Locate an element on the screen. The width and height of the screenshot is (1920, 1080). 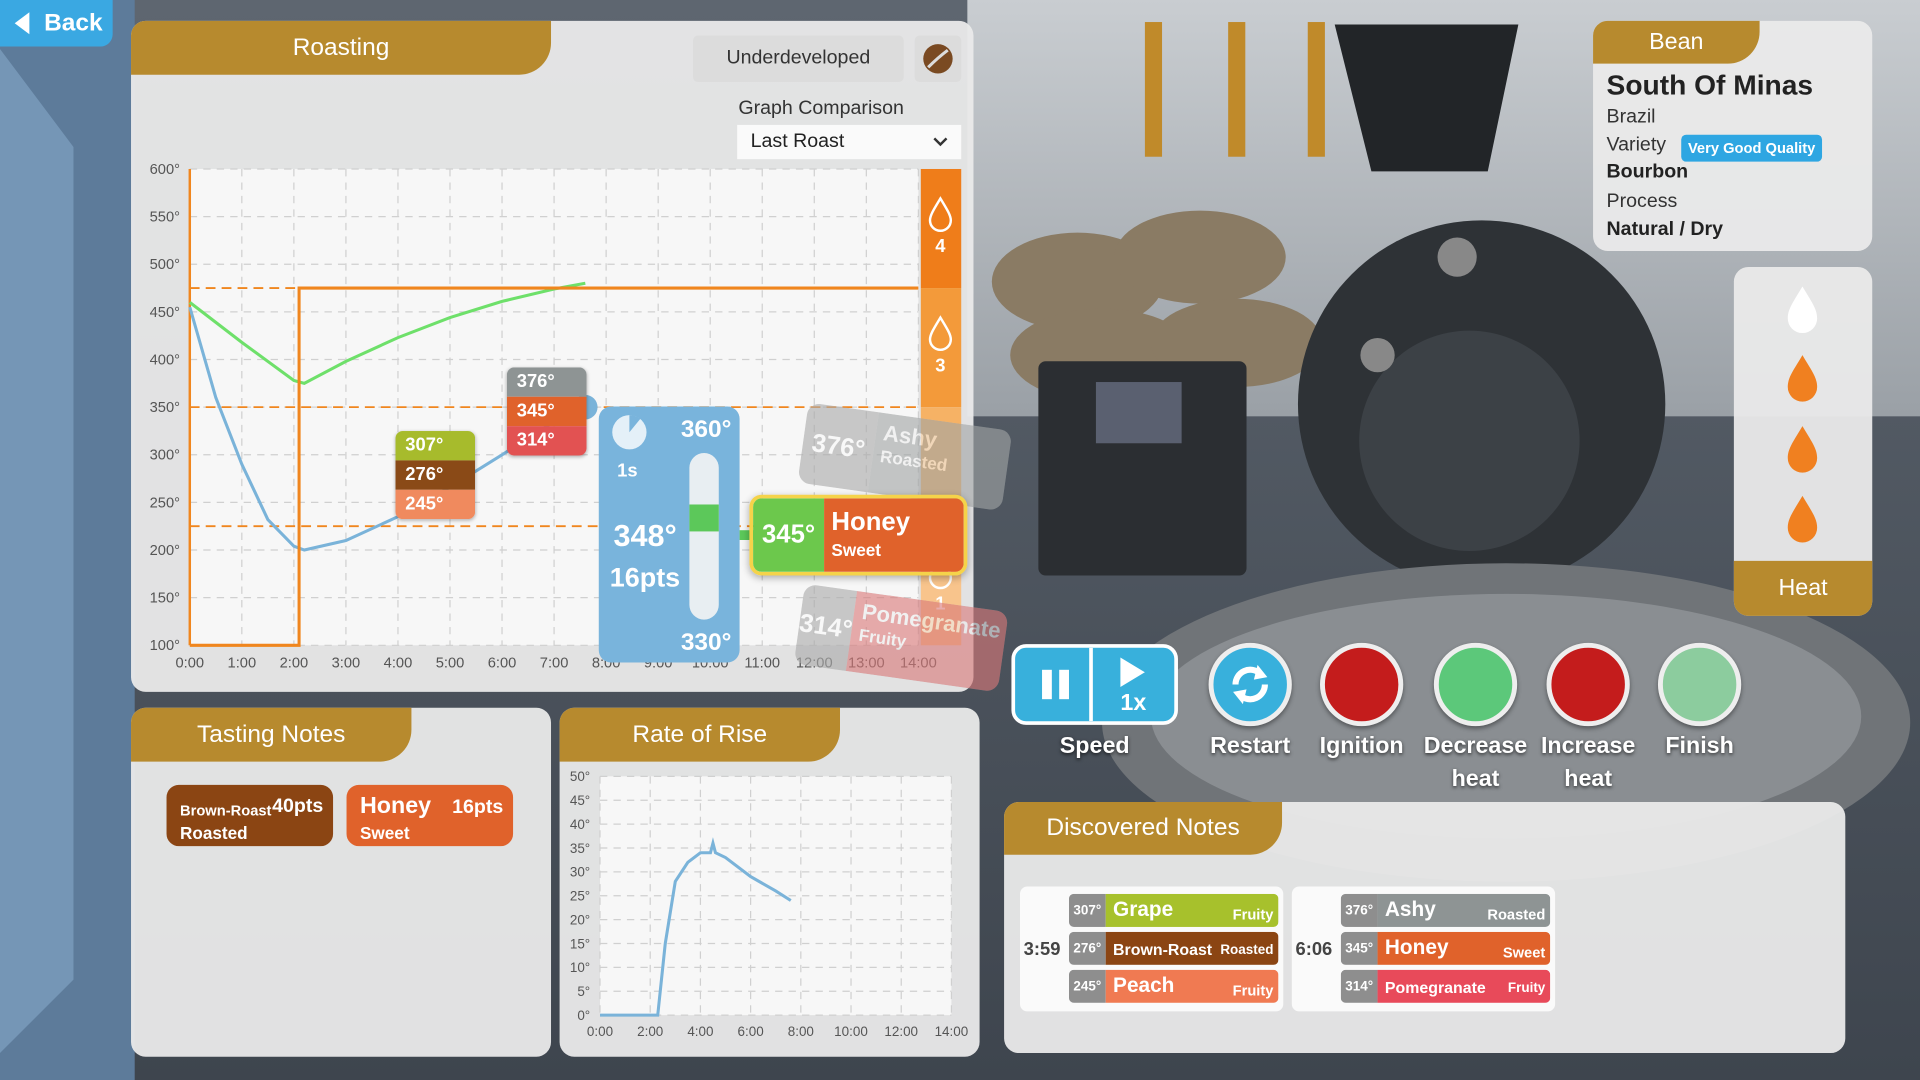
flavor-marker: 376° 345° 314° is located at coordinates (546, 411).